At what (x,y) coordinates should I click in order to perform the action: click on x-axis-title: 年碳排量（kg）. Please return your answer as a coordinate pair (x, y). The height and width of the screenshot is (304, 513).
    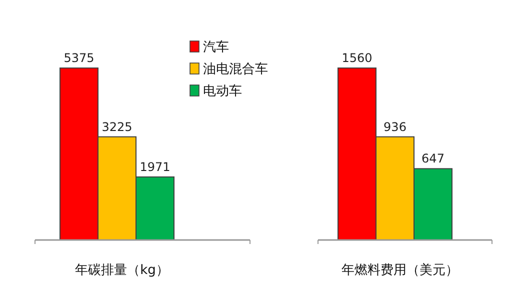
    Looking at the image, I should click on (122, 270).